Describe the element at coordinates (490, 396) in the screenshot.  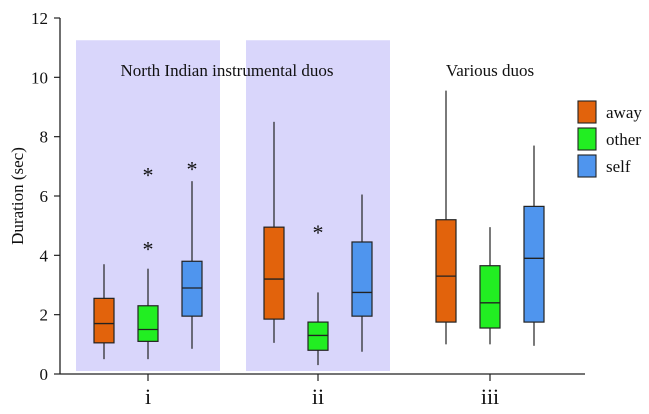
I see `x-tick-label: iii` at that location.